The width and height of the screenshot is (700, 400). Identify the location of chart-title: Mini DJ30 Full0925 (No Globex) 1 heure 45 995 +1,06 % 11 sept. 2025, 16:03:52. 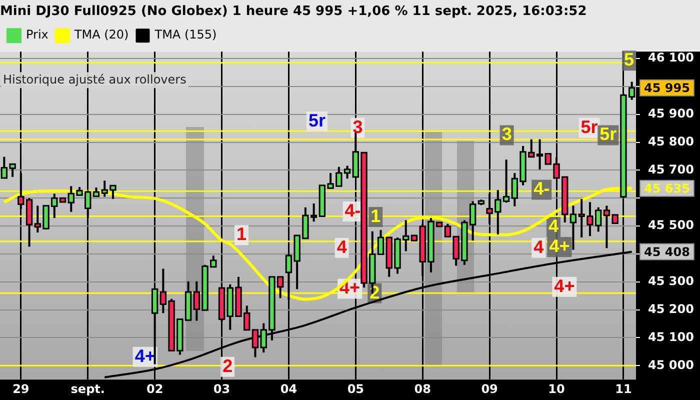
(293, 12).